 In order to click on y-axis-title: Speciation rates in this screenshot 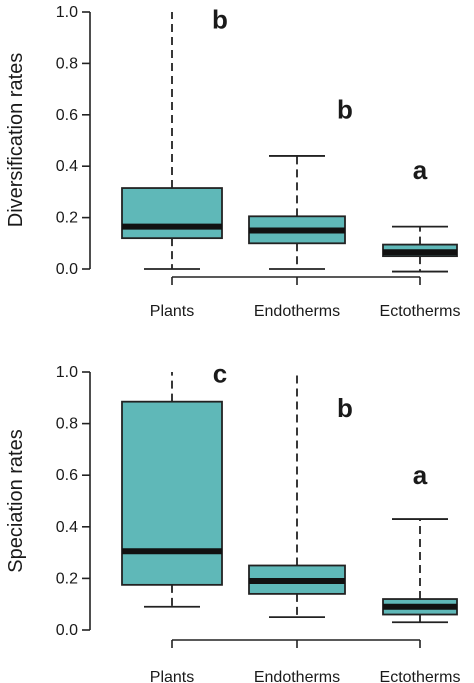, I will do `click(16, 500)`.